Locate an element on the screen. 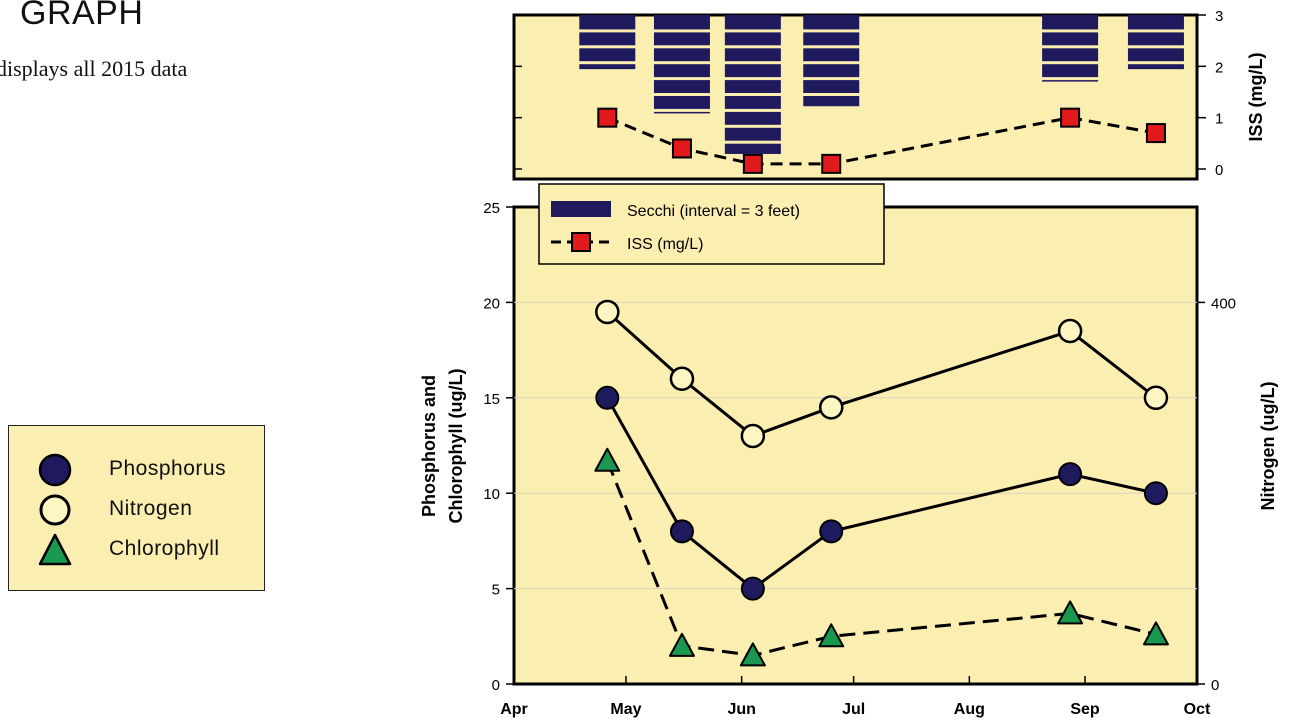  legend-item-chlorophyll: Chlorophyll is located at coordinates (136, 549).